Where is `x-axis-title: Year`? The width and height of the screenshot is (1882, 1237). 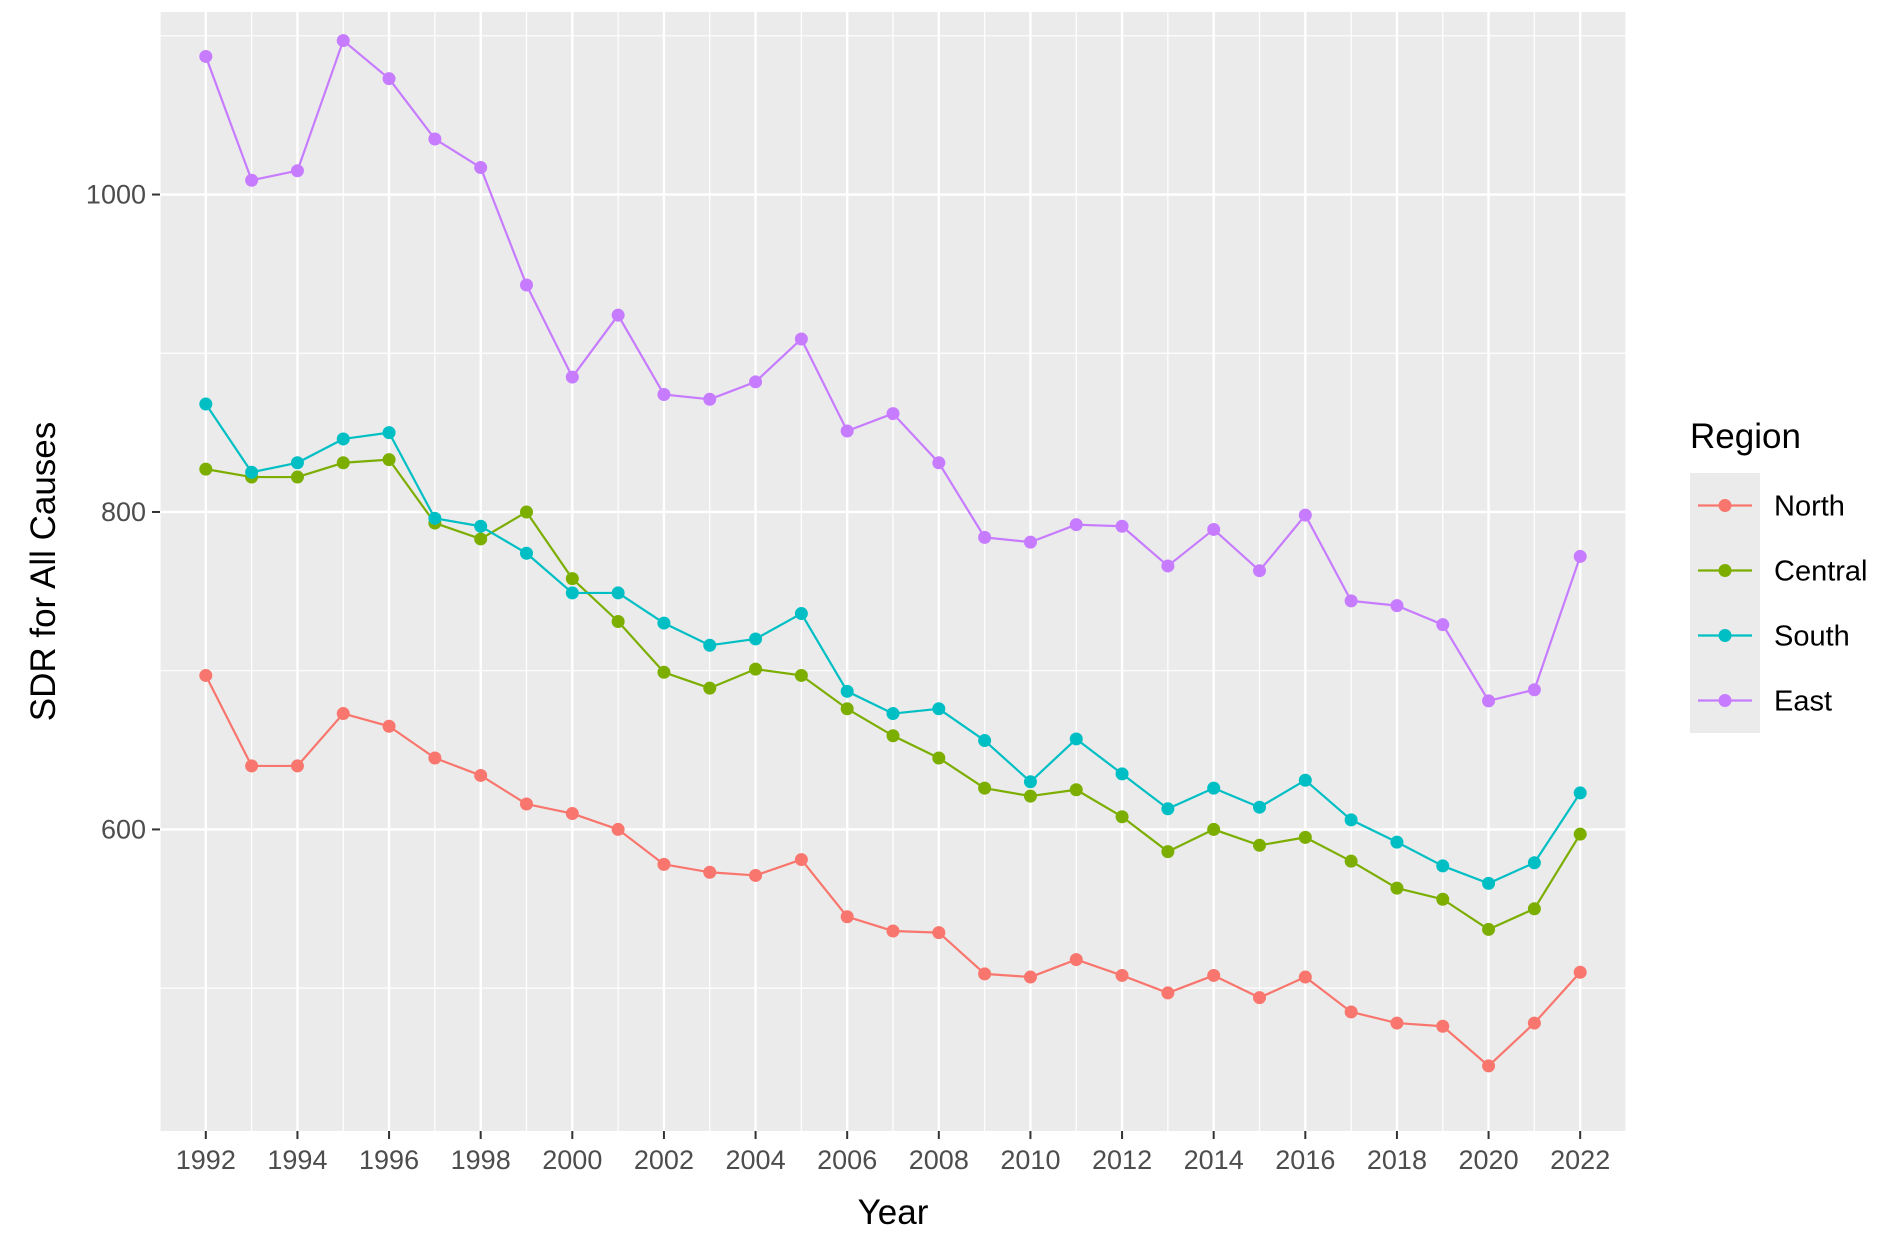
x-axis-title: Year is located at coordinates (893, 1212).